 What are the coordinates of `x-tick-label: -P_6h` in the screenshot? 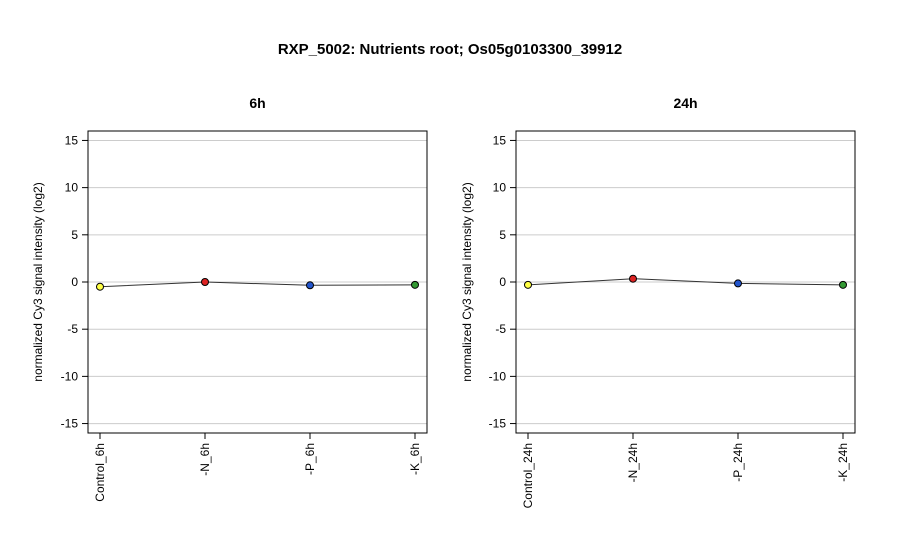 It's located at (310, 459).